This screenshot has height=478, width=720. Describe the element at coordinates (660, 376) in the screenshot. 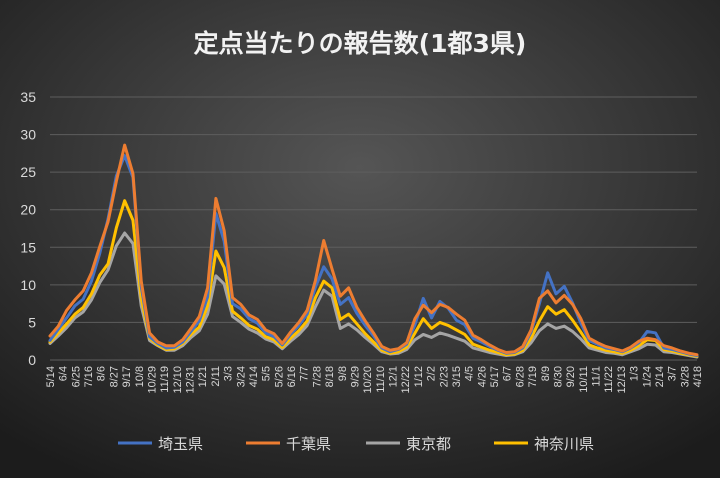

I see `x-tick-label: 2/14` at that location.